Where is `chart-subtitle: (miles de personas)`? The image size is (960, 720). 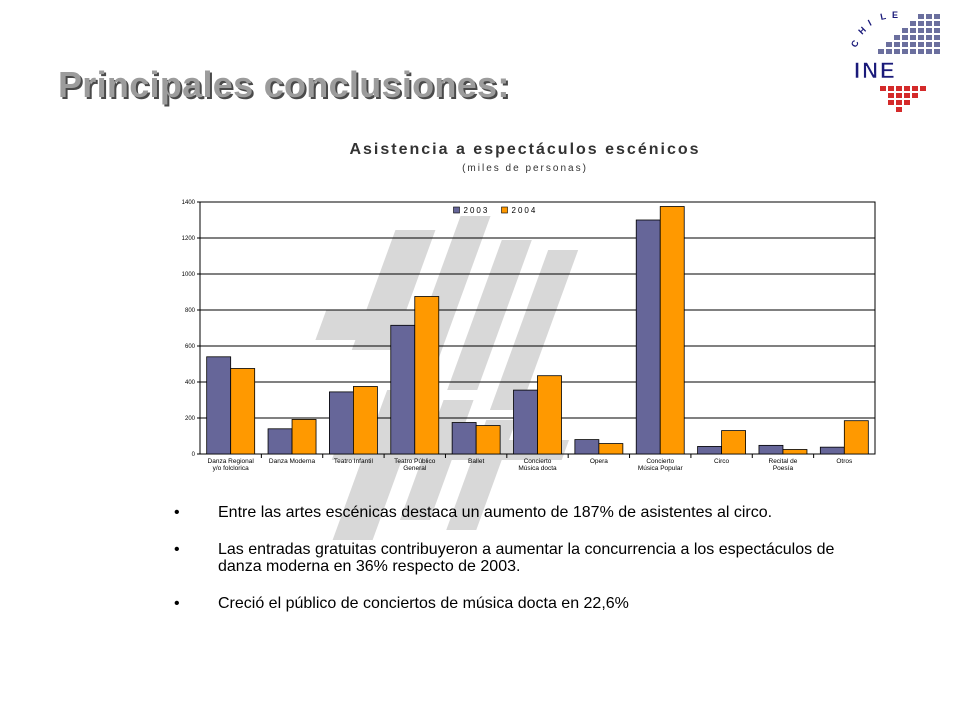
chart-subtitle: (miles de personas) is located at coordinates (525, 168).